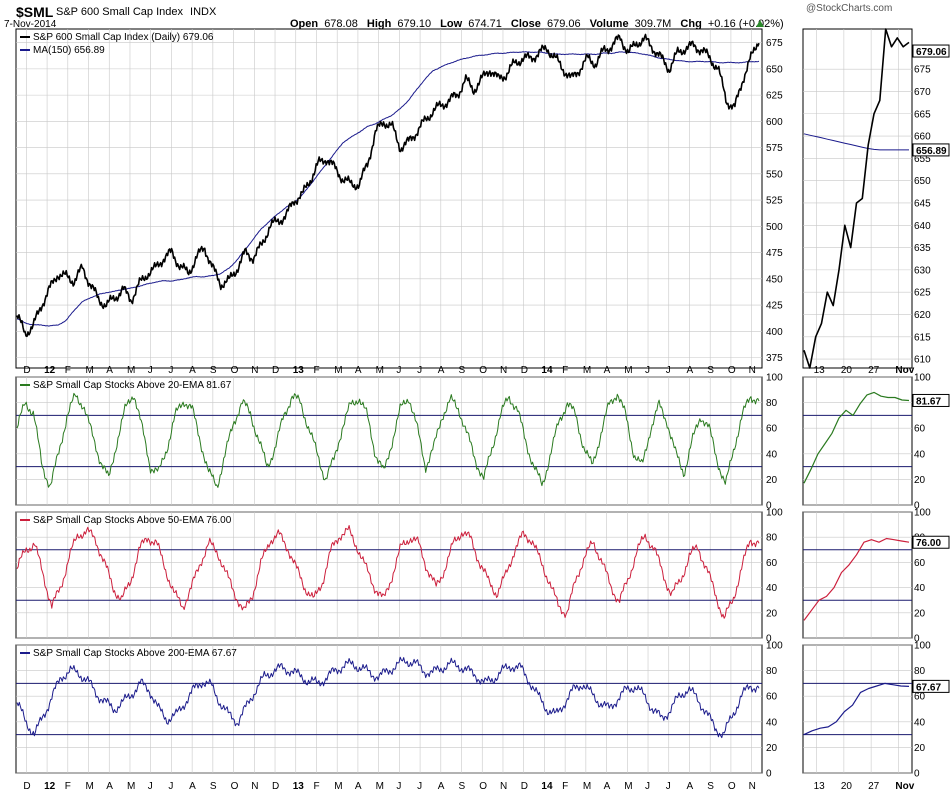 Image resolution: width=950 pixels, height=795 pixels. I want to click on zoom-ema200-value-badge: 67.67, so click(928, 687).